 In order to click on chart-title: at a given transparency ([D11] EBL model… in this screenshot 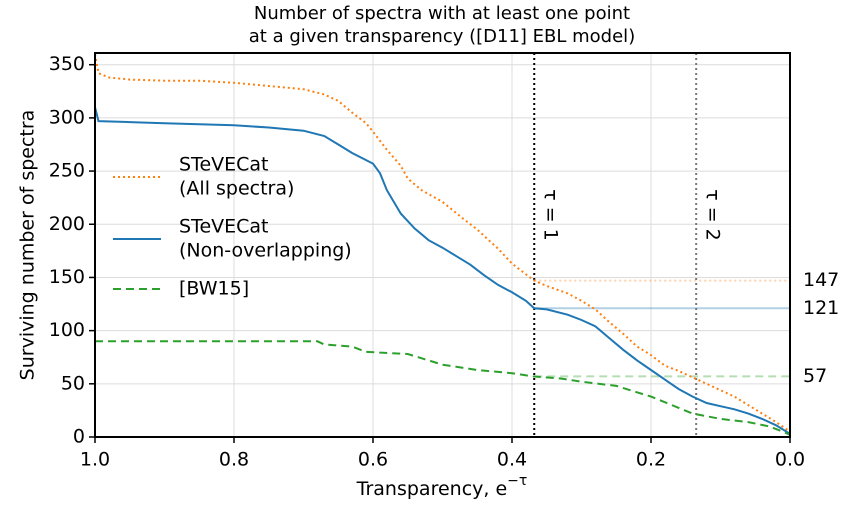, I will do `click(442, 36)`.